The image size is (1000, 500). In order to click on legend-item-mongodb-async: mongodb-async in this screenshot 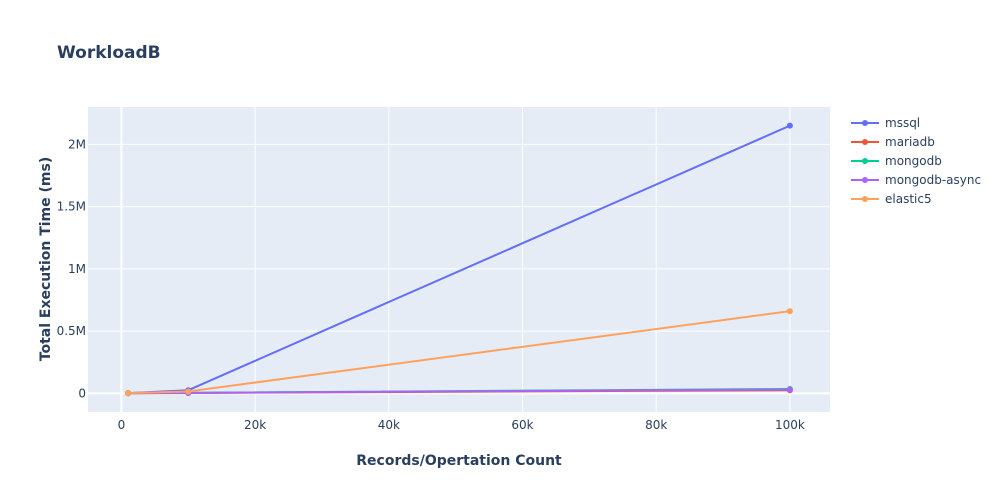, I will do `click(916, 180)`.